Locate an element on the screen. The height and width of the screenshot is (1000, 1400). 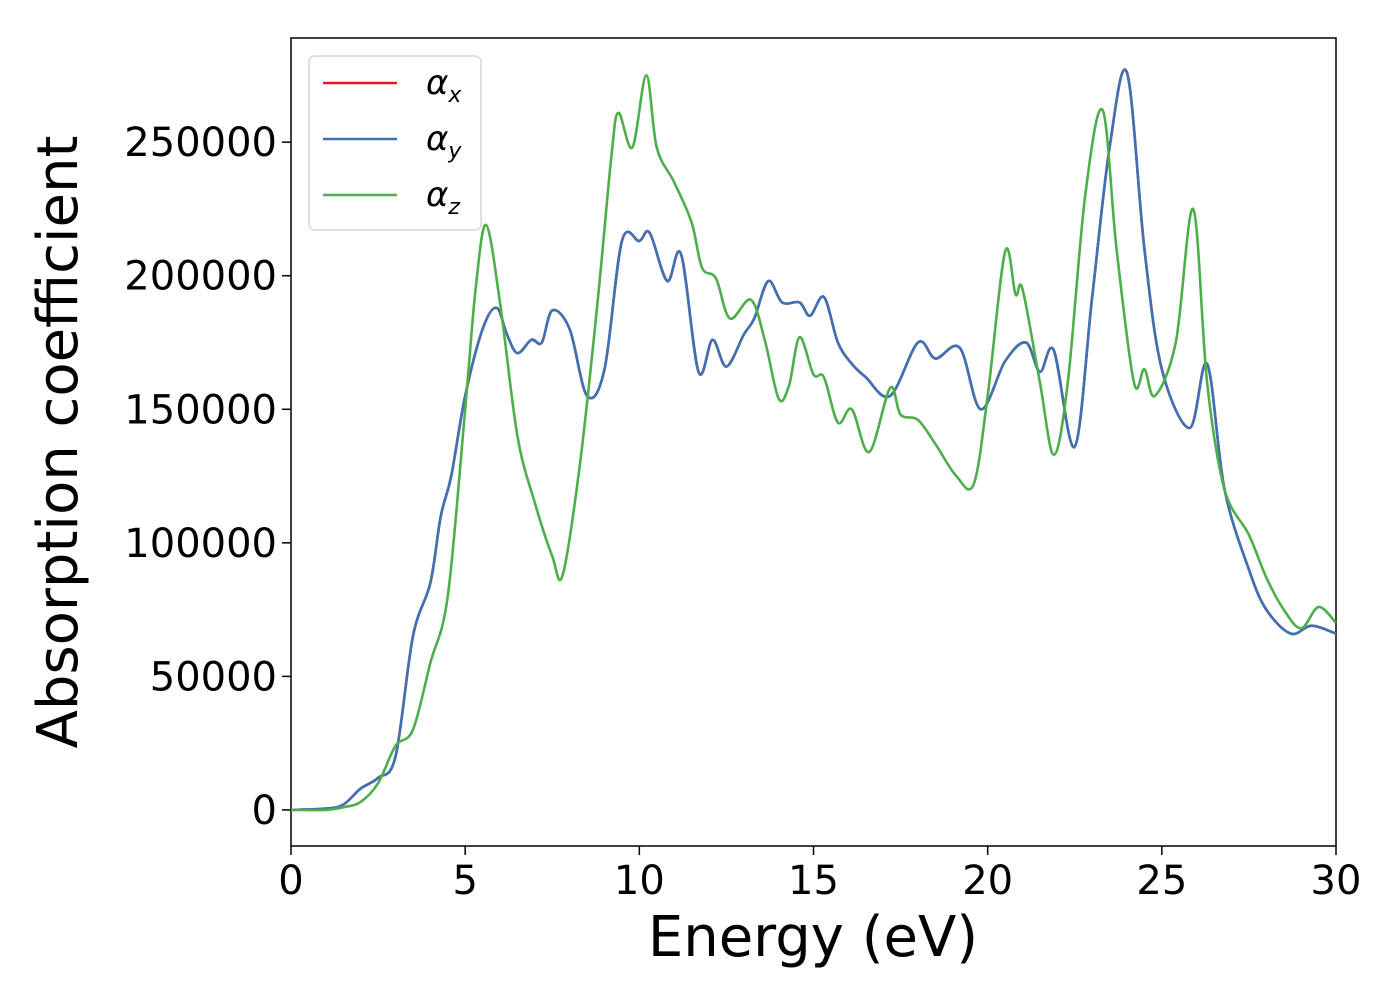
x-tick-label: 30 is located at coordinates (1336, 881).